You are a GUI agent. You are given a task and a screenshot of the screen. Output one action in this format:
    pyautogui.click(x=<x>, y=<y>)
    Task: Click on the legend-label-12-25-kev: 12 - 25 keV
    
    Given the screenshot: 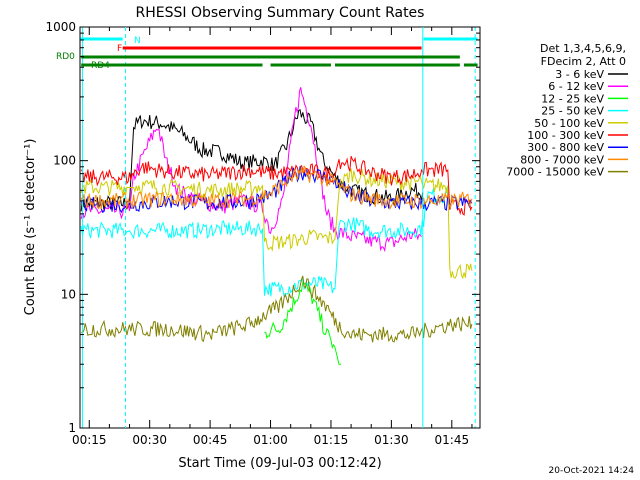 What is the action you would take?
    pyautogui.click(x=572, y=98)
    